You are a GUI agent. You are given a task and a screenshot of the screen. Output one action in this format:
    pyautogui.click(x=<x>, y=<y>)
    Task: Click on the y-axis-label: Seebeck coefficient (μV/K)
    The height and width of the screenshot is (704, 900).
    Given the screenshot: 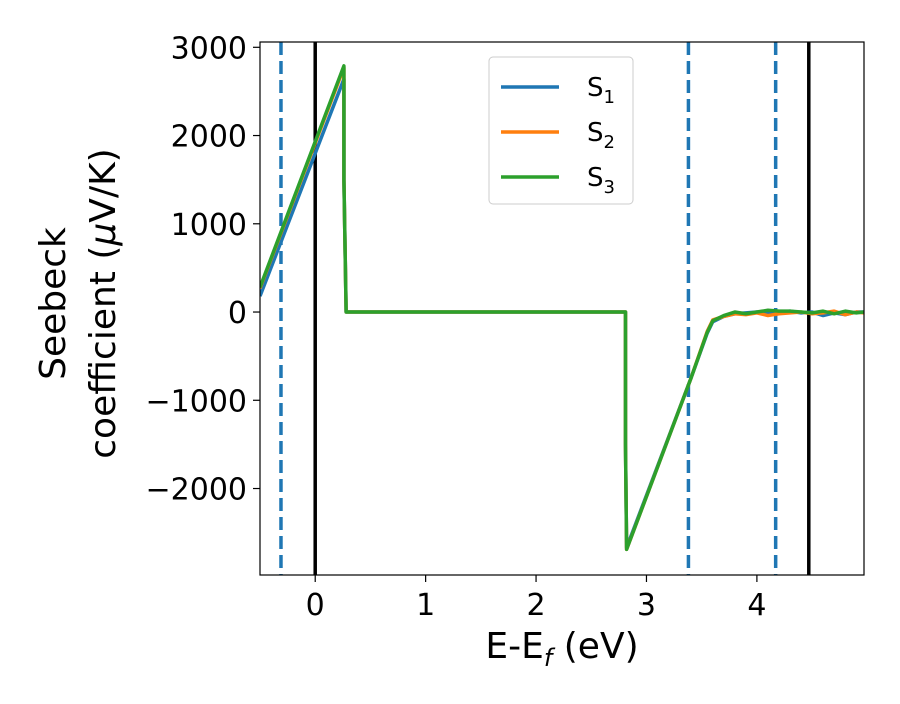 What is the action you would take?
    pyautogui.click(x=78, y=303)
    